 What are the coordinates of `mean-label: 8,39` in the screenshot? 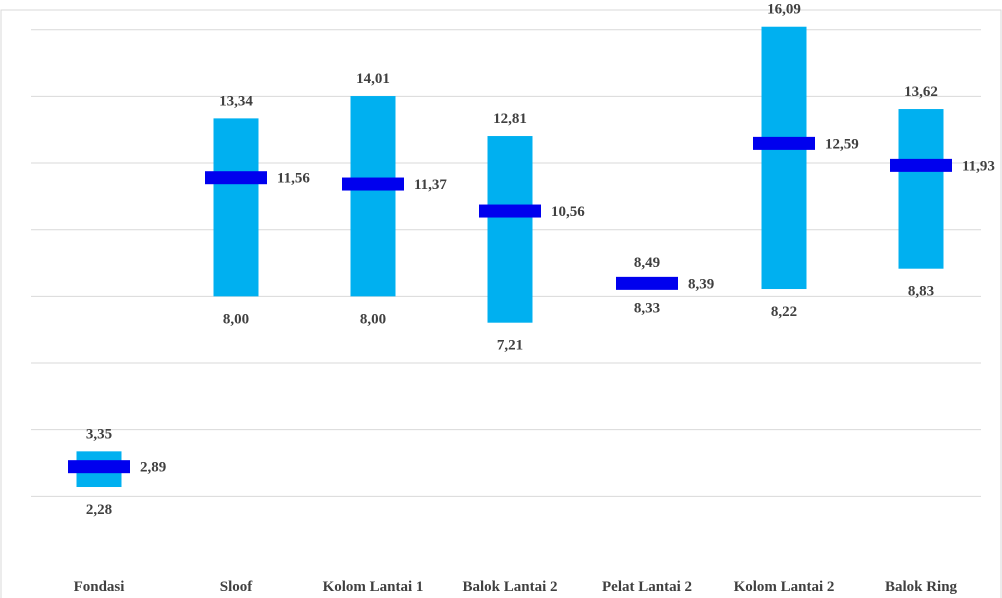 It's located at (701, 284).